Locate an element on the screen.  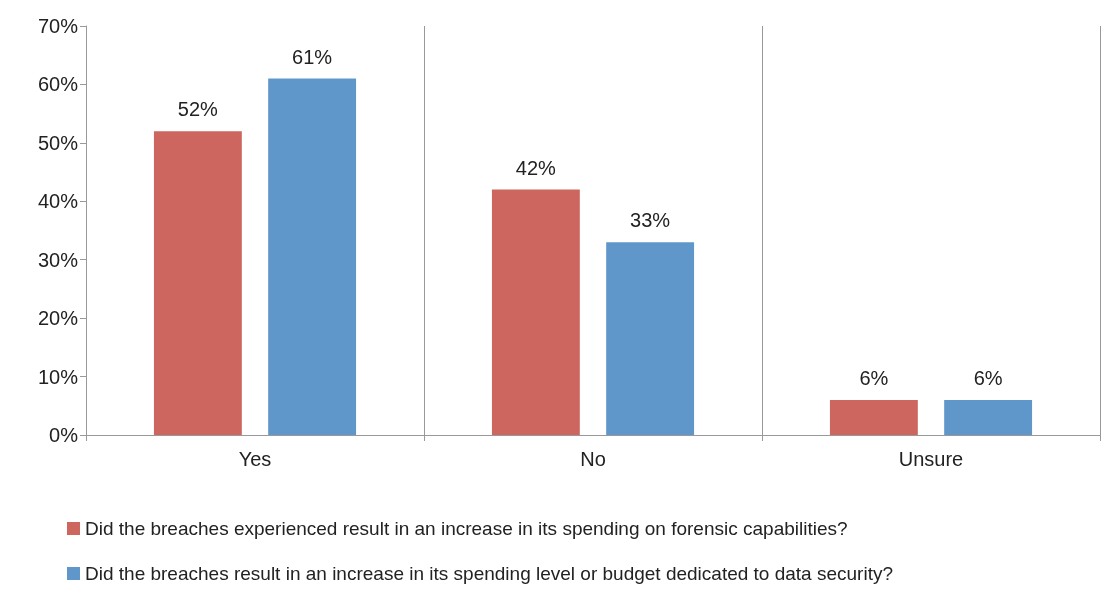
x-tick-label: Unsure is located at coordinates (931, 459).